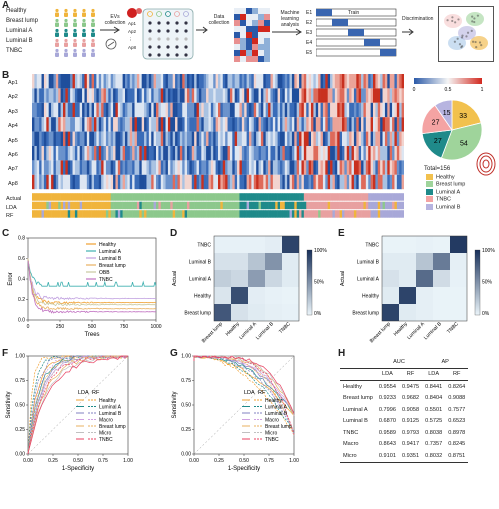 This screenshot has width=499, height=509. I want to click on pie-slice, so click(443, 115).